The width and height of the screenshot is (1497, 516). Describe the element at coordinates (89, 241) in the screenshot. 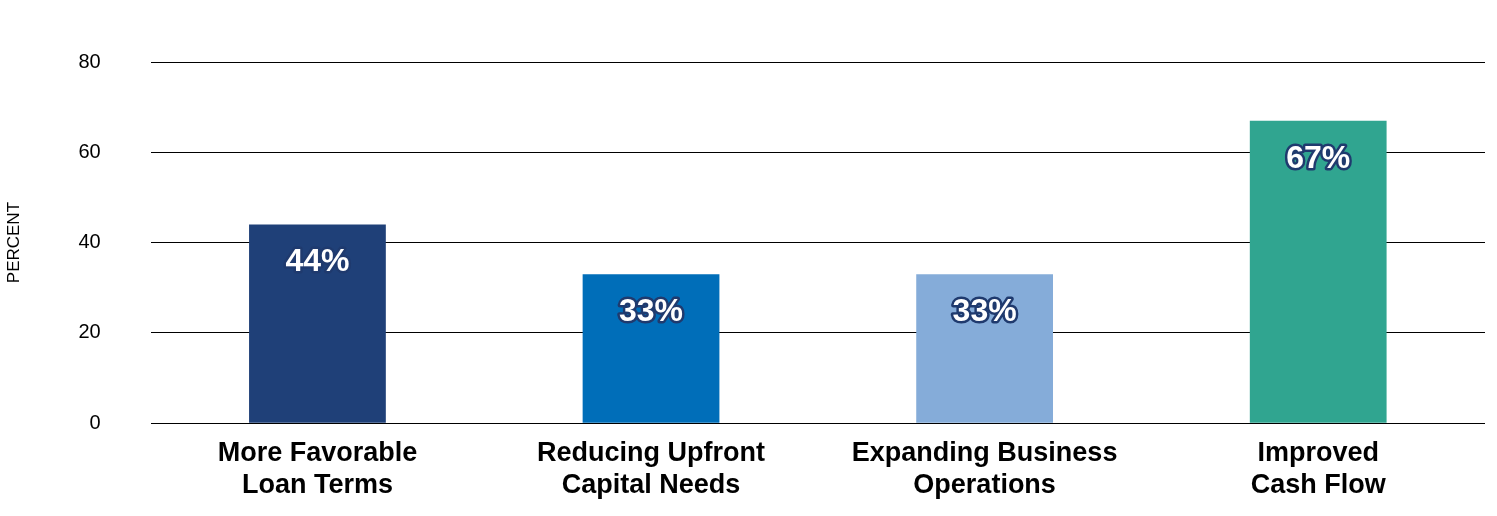

I see `y-tick-label: 40` at that location.